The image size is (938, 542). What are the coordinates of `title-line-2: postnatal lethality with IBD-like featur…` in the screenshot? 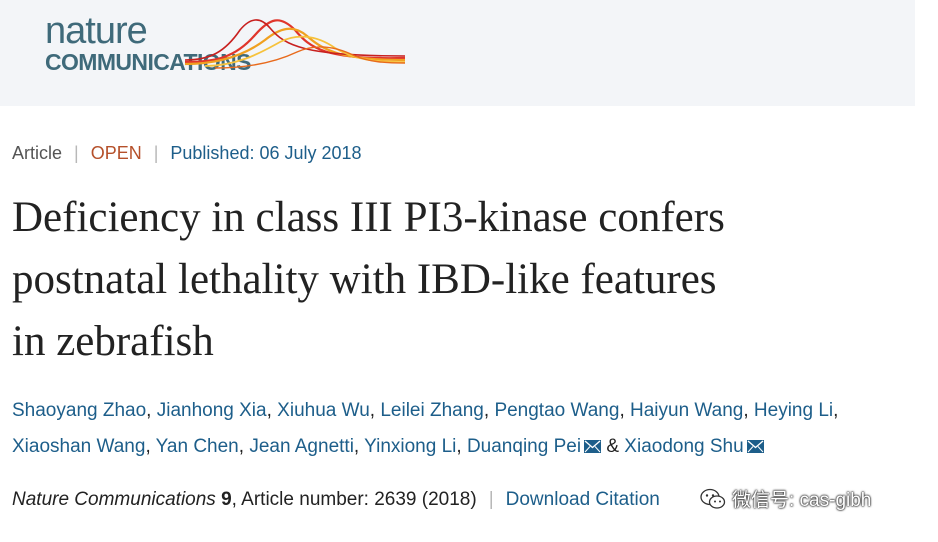 It's located at (364, 279).